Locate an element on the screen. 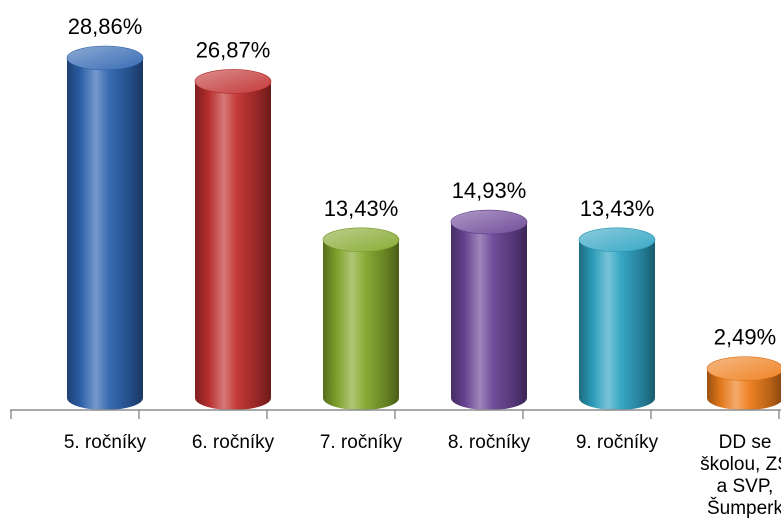 The image size is (781, 531). data-label-6: 2,49% is located at coordinates (745, 337).